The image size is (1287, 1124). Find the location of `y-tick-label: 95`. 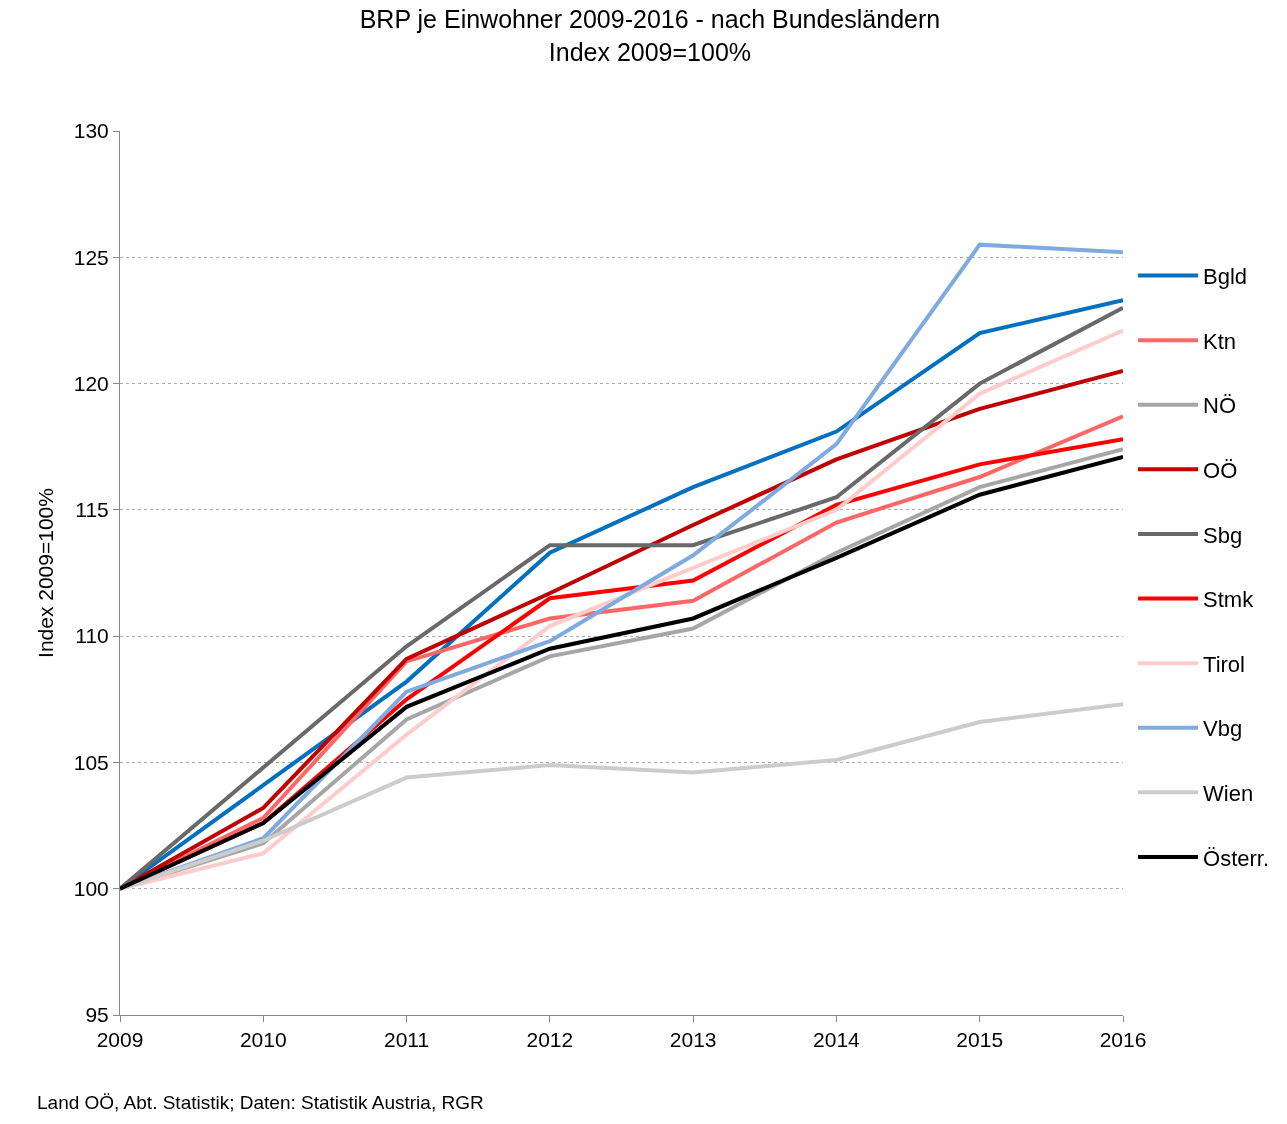

y-tick-label: 95 is located at coordinates (97, 1015).